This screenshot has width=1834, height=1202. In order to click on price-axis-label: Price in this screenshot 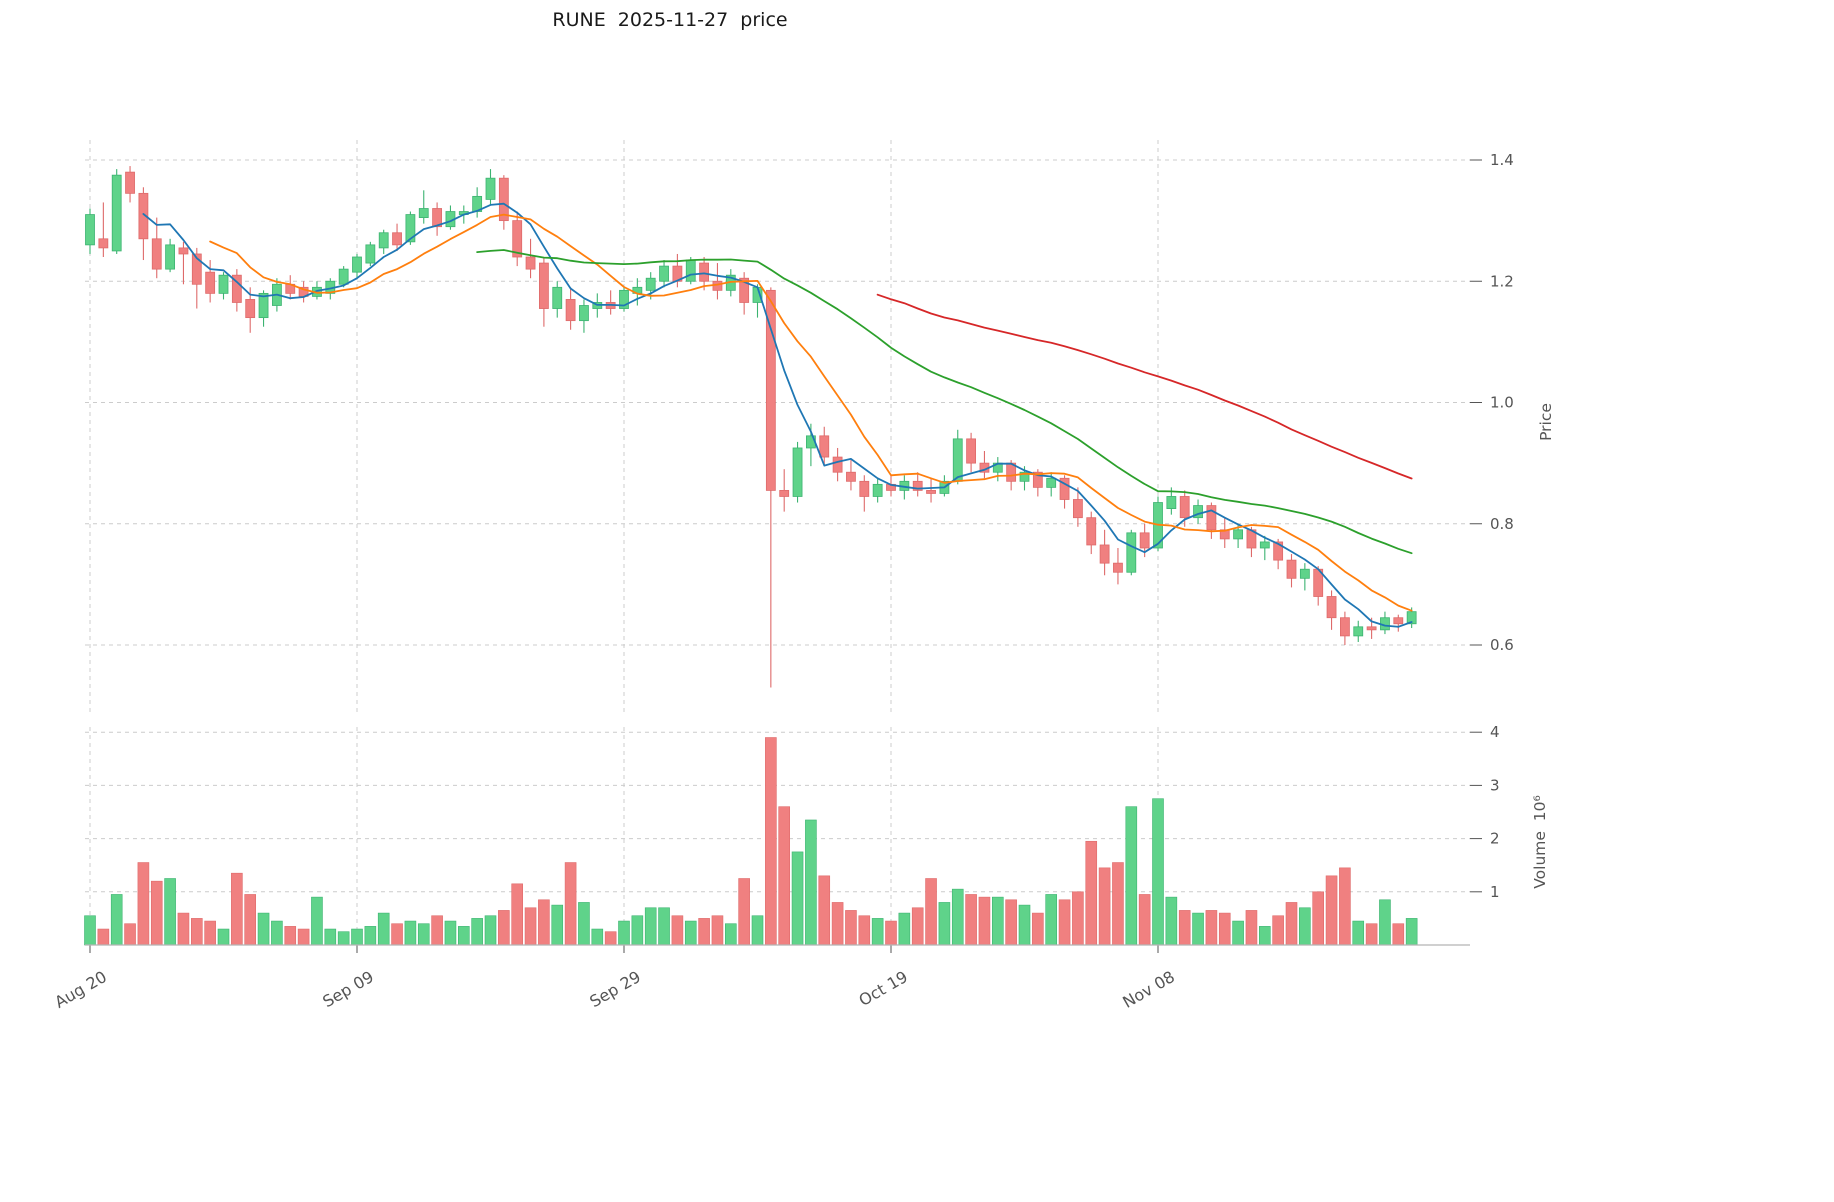, I will do `click(1546, 422)`.